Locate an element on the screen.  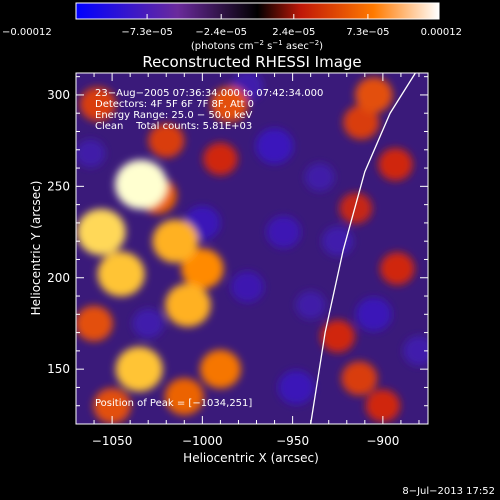
peak-position-label: Position of Peak = [−1034,251] is located at coordinates (173, 403).